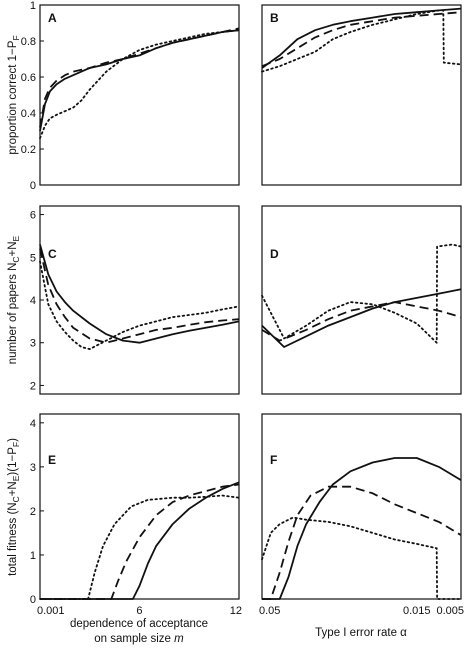  What do you see at coordinates (273, 460) in the screenshot?
I see `panel-f-letter: F` at bounding box center [273, 460].